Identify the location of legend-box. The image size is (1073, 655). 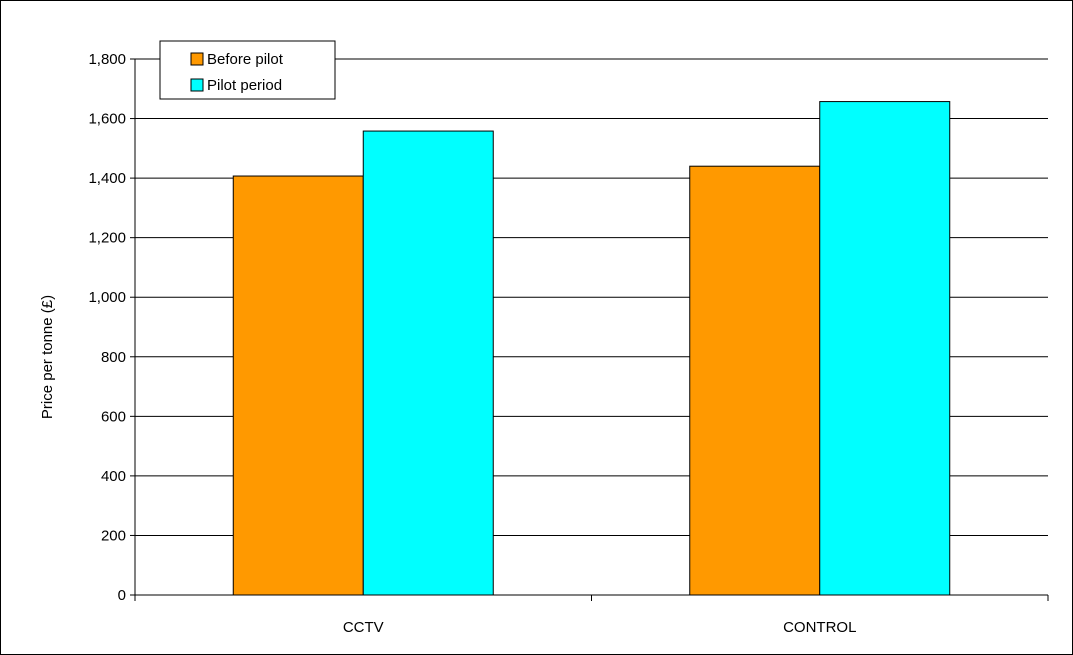
(247, 70).